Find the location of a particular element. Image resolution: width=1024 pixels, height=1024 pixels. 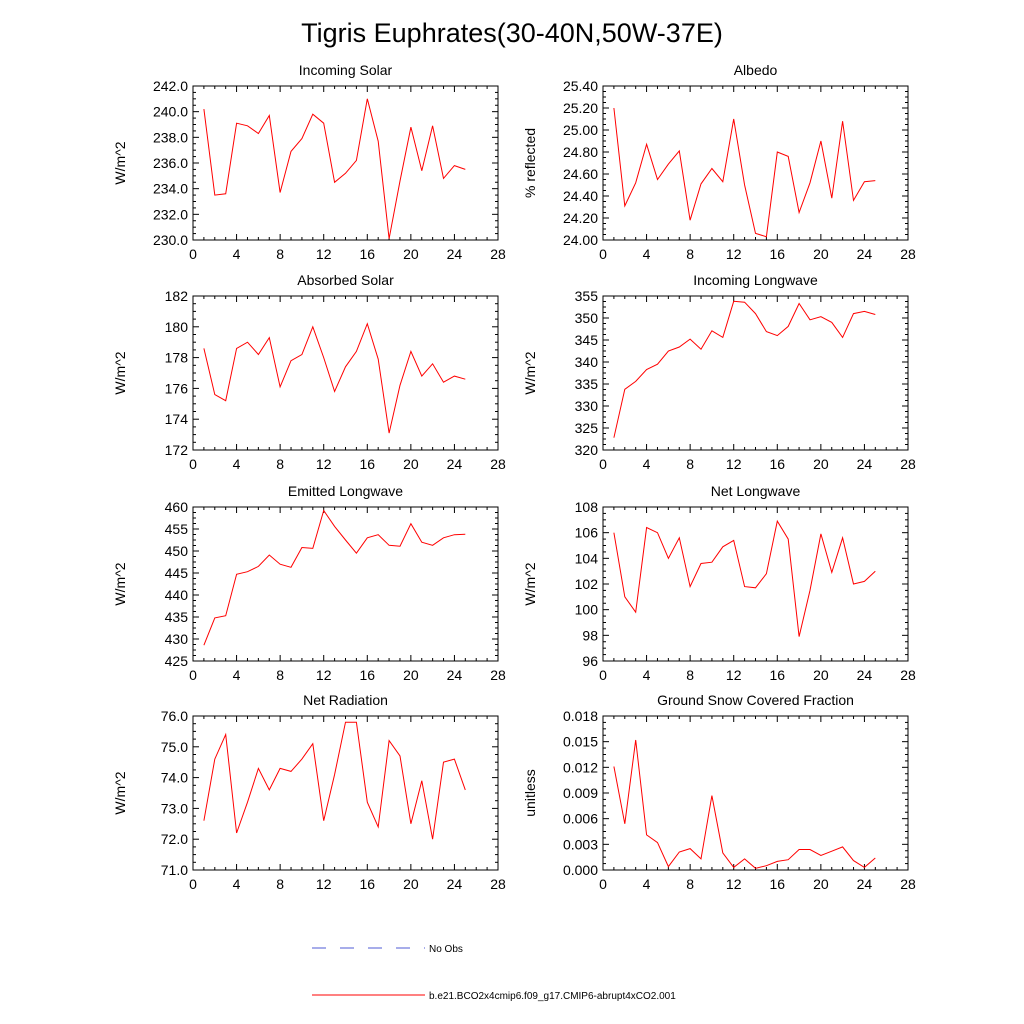

y-tick-label: 75.0 is located at coordinates (174, 747).